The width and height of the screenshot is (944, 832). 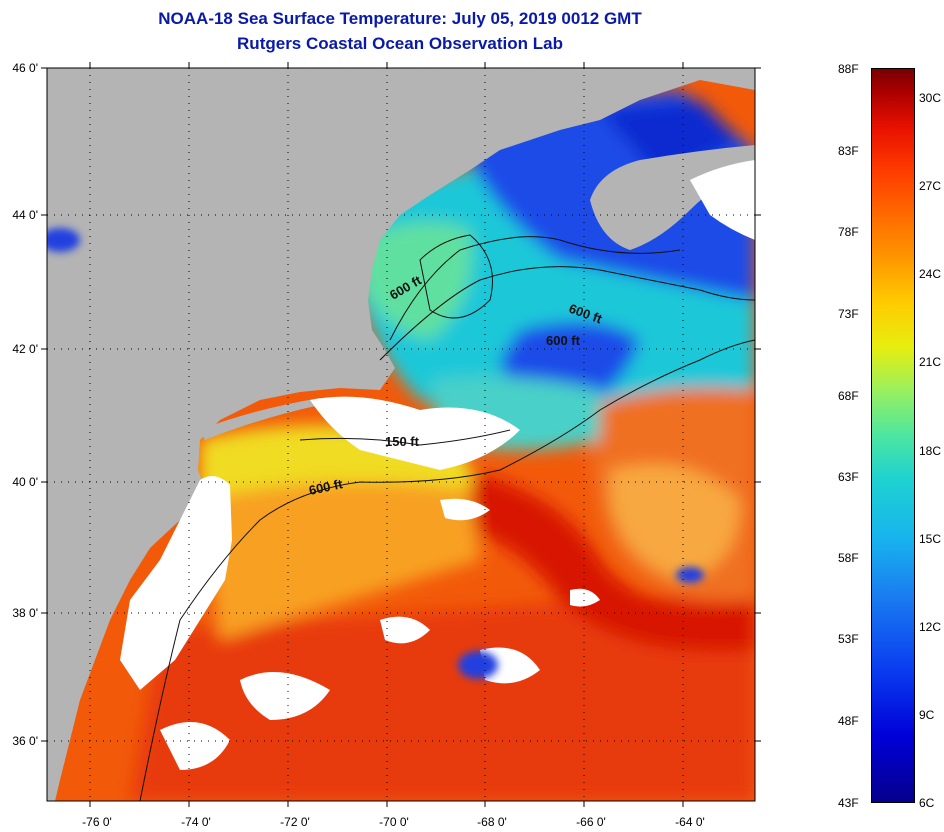 I want to click on colorbar-c-label: 24C, so click(x=930, y=274).